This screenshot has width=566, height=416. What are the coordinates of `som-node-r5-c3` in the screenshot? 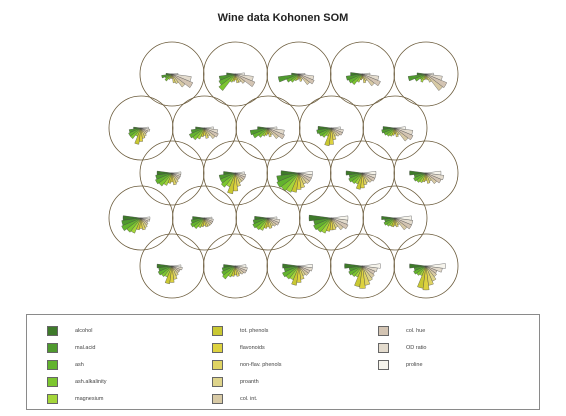 It's located at (299, 266).